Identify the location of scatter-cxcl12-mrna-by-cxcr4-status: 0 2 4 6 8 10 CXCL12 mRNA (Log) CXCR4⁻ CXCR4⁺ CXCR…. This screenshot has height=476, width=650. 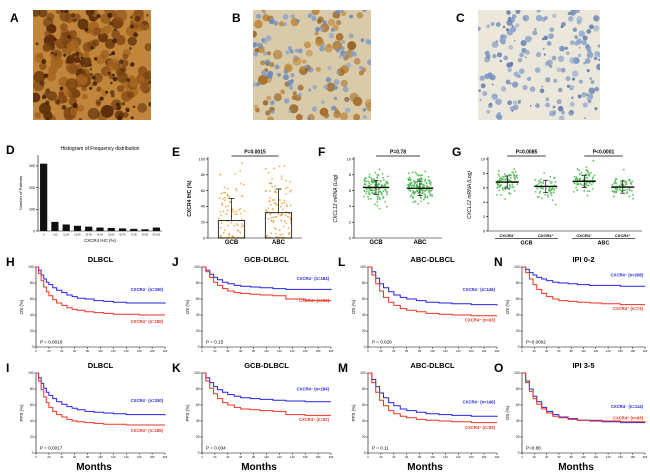
(555, 198).